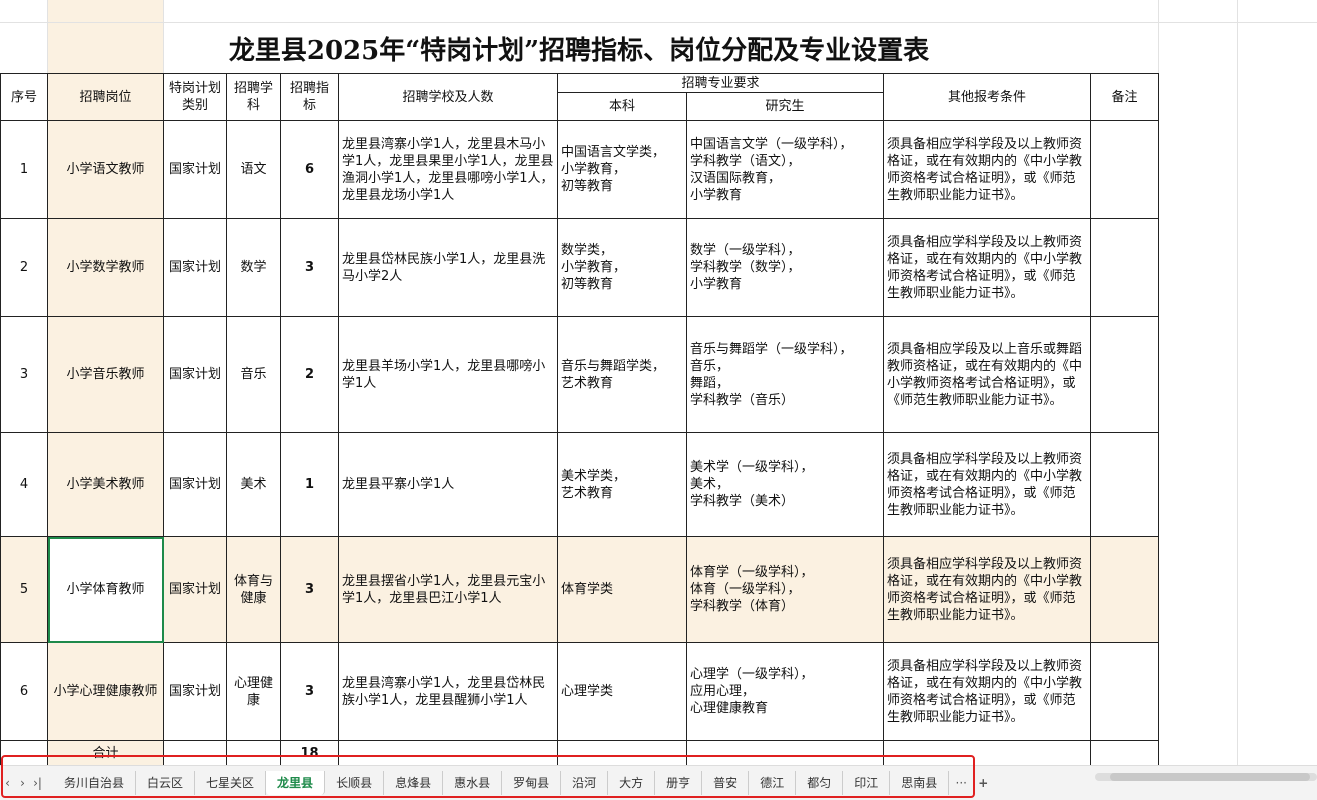 The height and width of the screenshot is (800, 1317). Describe the element at coordinates (622, 484) in the screenshot. I see `cell-undergrad: 美术学类， 艺术教育` at that location.